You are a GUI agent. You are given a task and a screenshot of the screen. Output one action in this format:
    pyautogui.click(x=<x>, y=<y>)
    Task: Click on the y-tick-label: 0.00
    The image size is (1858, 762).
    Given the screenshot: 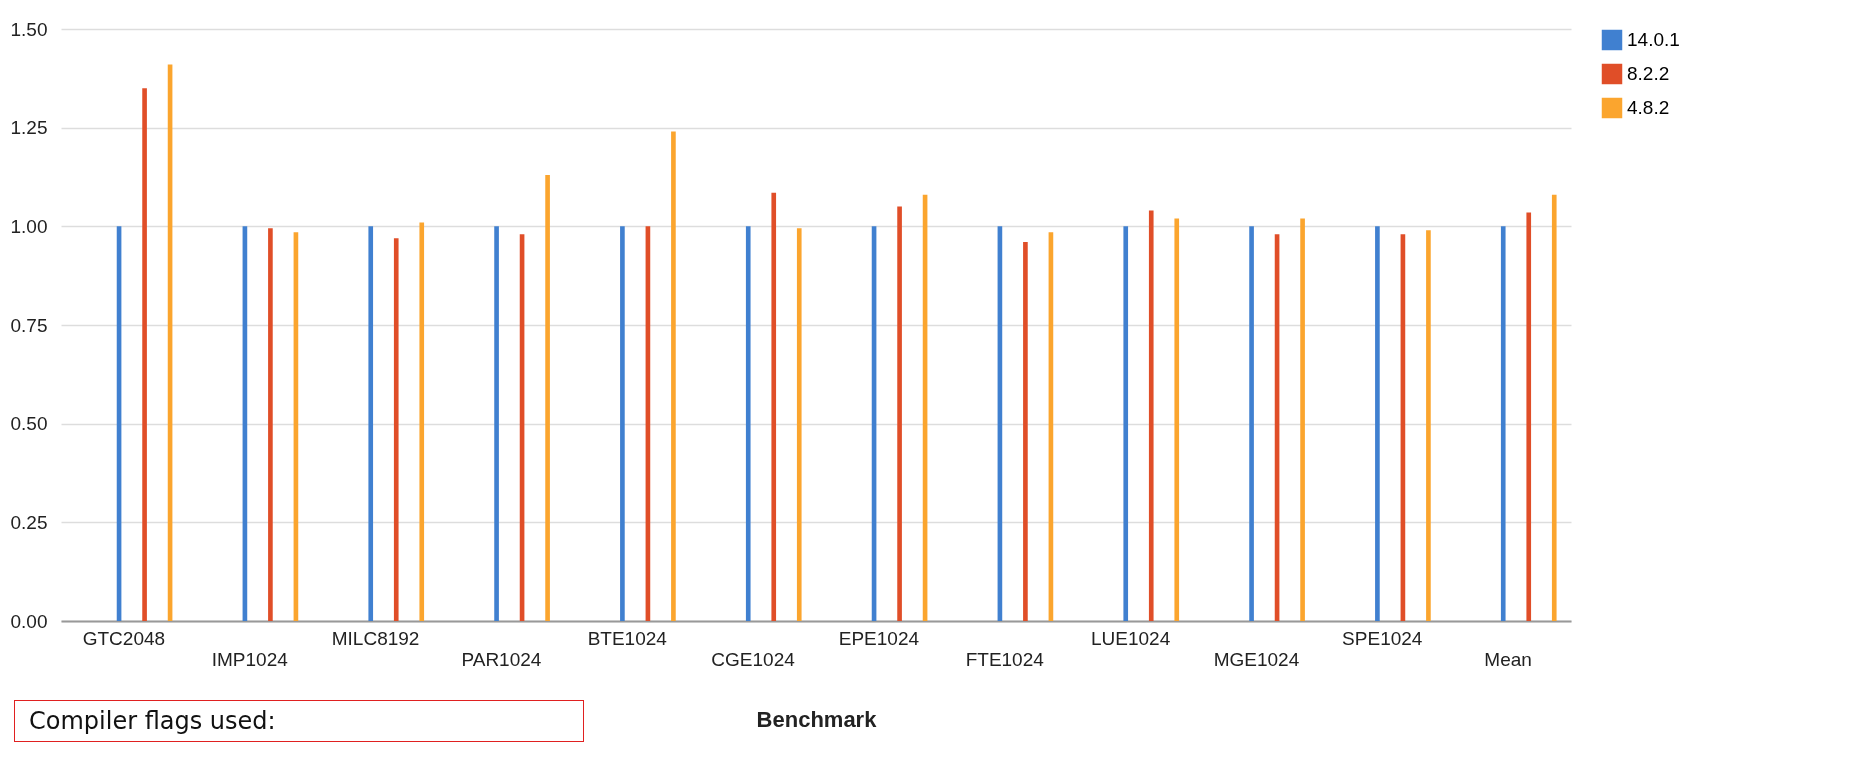 What is the action you would take?
    pyautogui.click(x=29, y=621)
    